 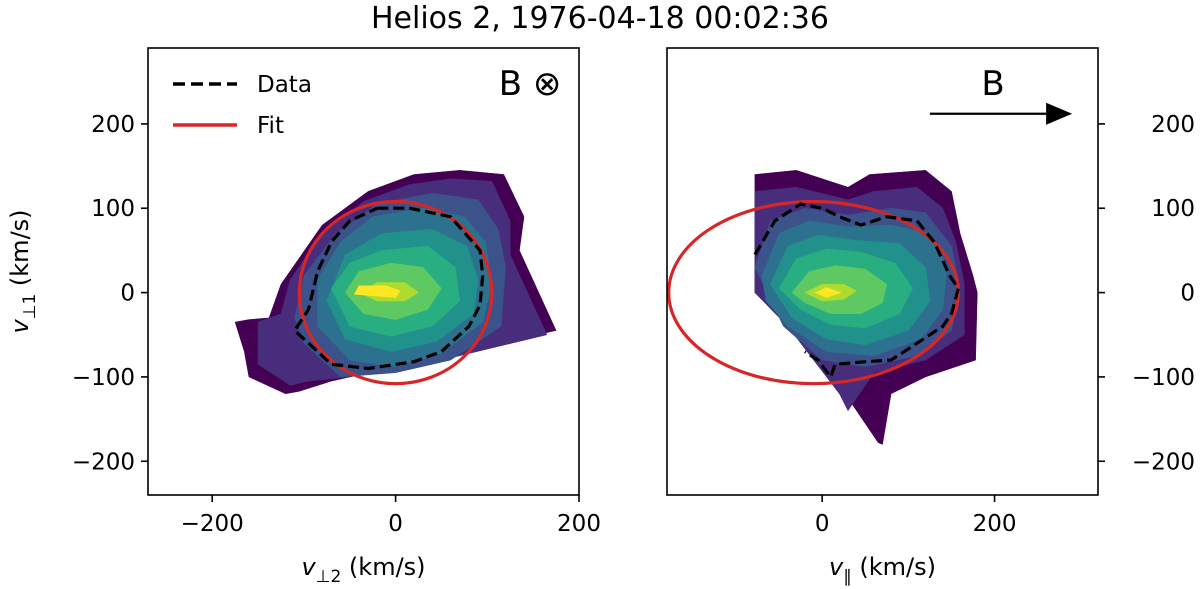 I want to click on field-arrow-head, so click(x=1059, y=113).